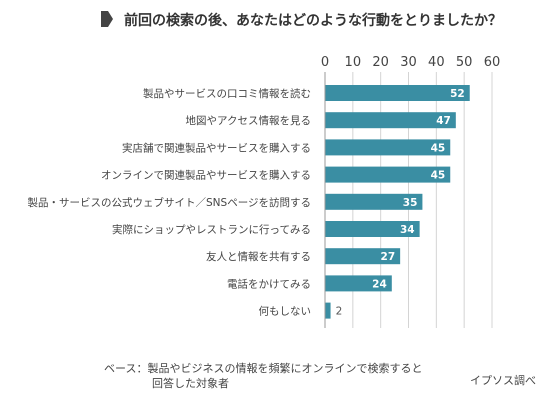 The width and height of the screenshot is (549, 404). I want to click on value-label: 27, so click(388, 257).